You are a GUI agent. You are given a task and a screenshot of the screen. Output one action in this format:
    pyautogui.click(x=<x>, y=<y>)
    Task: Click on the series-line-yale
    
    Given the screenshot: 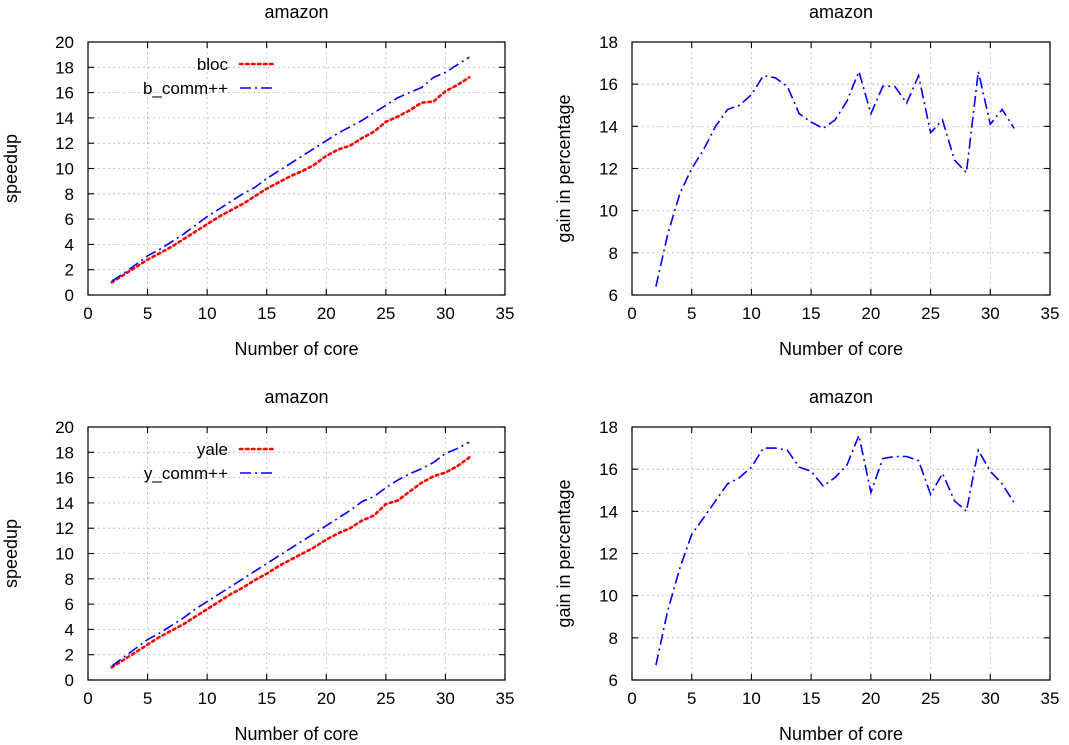 What is the action you would take?
    pyautogui.click(x=290, y=562)
    